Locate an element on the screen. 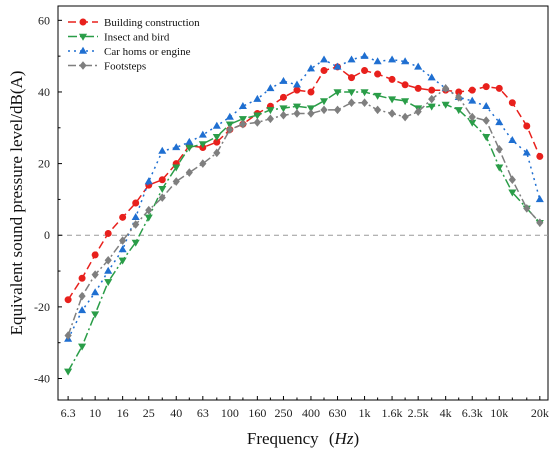 This screenshot has width=550, height=454. y-tick-label: -40 is located at coordinates (42, 379).